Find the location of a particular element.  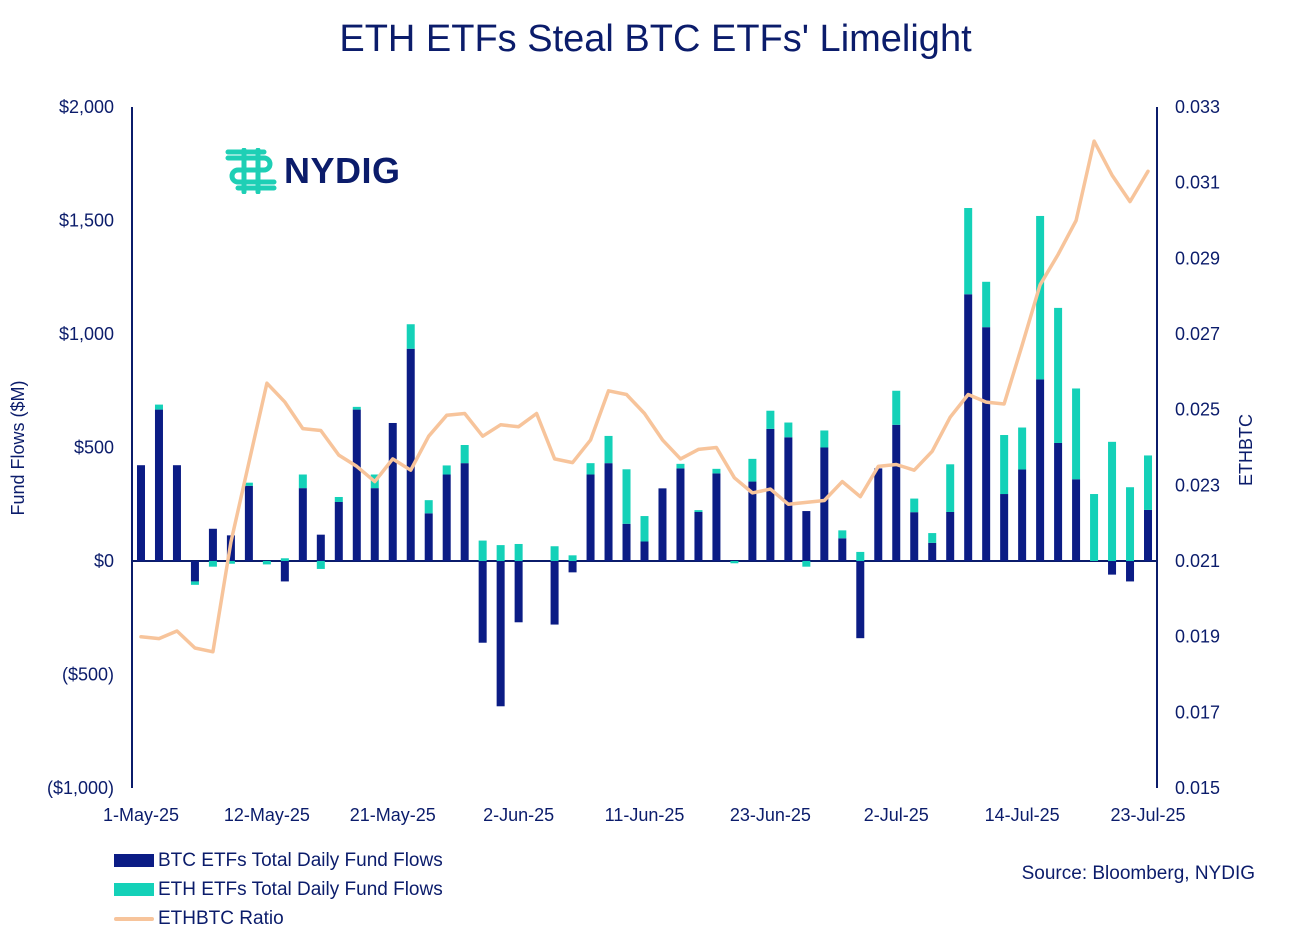

y-tick-label: $1,500 is located at coordinates (86, 221).